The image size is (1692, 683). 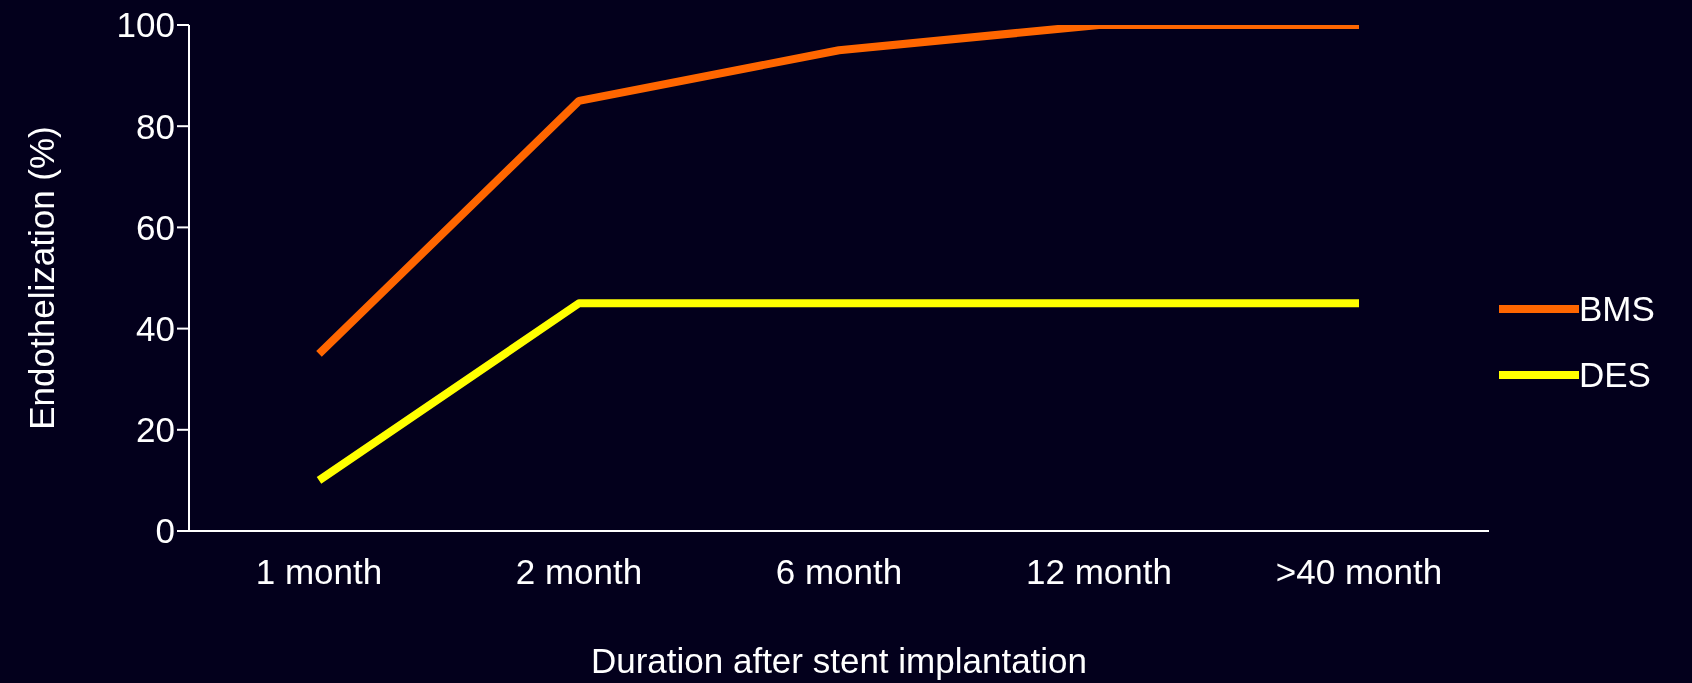 What do you see at coordinates (839, 660) in the screenshot?
I see `x-axis-title: Duration after stent implantation` at bounding box center [839, 660].